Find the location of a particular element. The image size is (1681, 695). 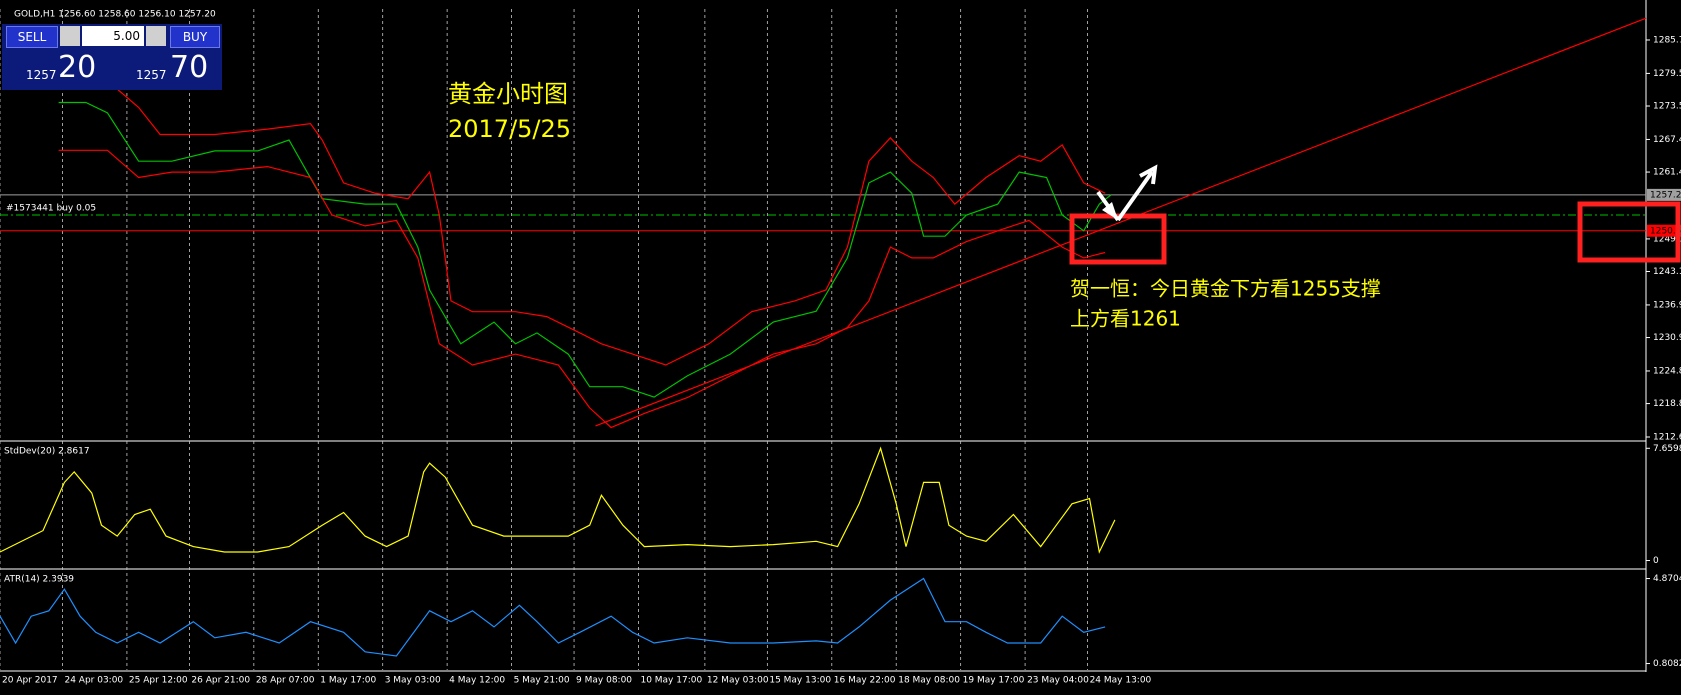

x-tick-label: 10 May 17:00 is located at coordinates (671, 681).